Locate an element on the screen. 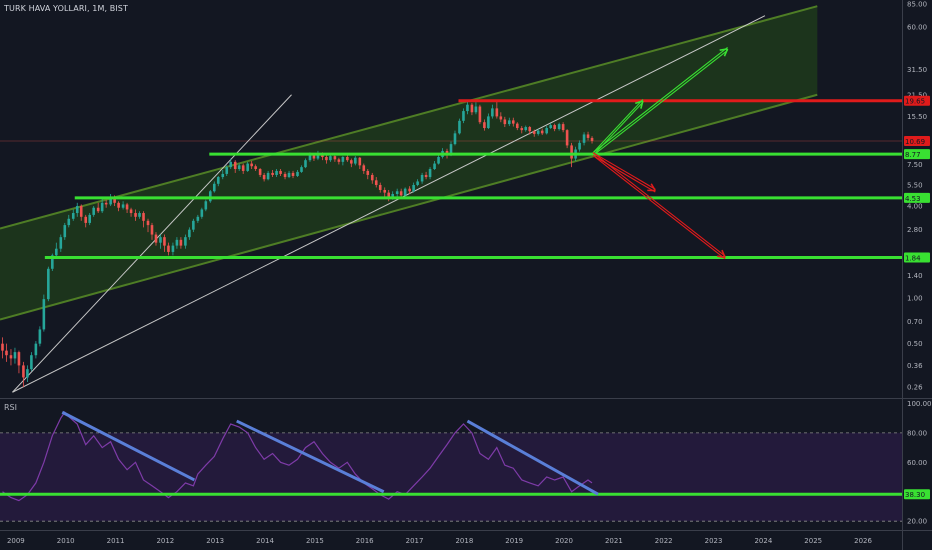 Image resolution: width=932 pixels, height=550 pixels. arrow-1-shaft is located at coordinates (618, 126).